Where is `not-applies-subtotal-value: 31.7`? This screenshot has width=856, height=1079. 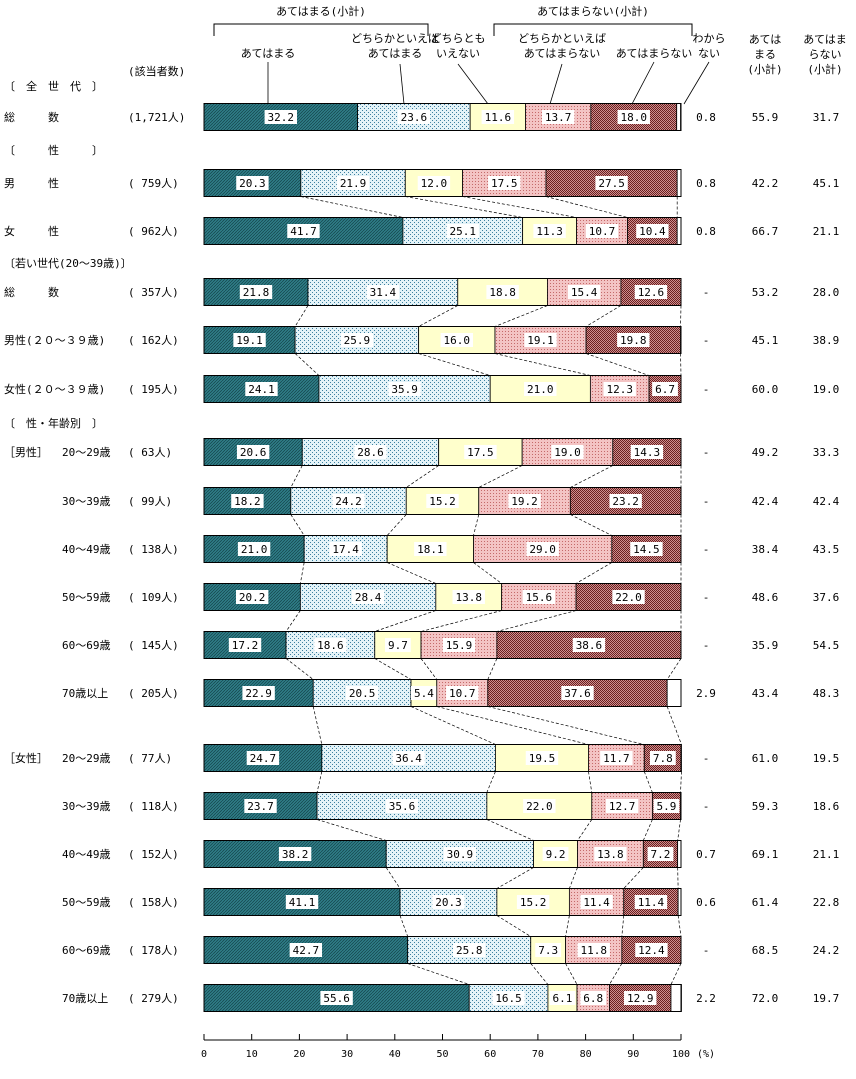 not-applies-subtotal-value: 31.7 is located at coordinates (826, 117).